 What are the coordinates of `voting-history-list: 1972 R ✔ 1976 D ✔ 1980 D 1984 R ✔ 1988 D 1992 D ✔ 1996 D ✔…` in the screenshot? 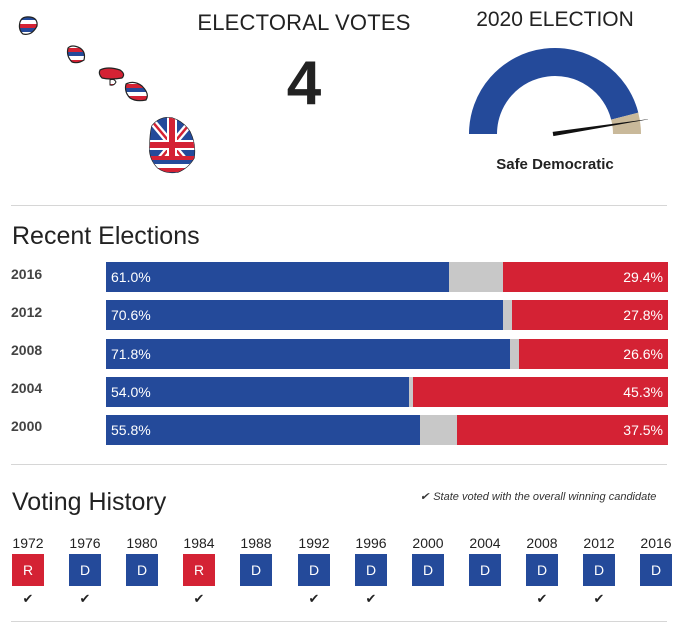 It's located at (337, 575).